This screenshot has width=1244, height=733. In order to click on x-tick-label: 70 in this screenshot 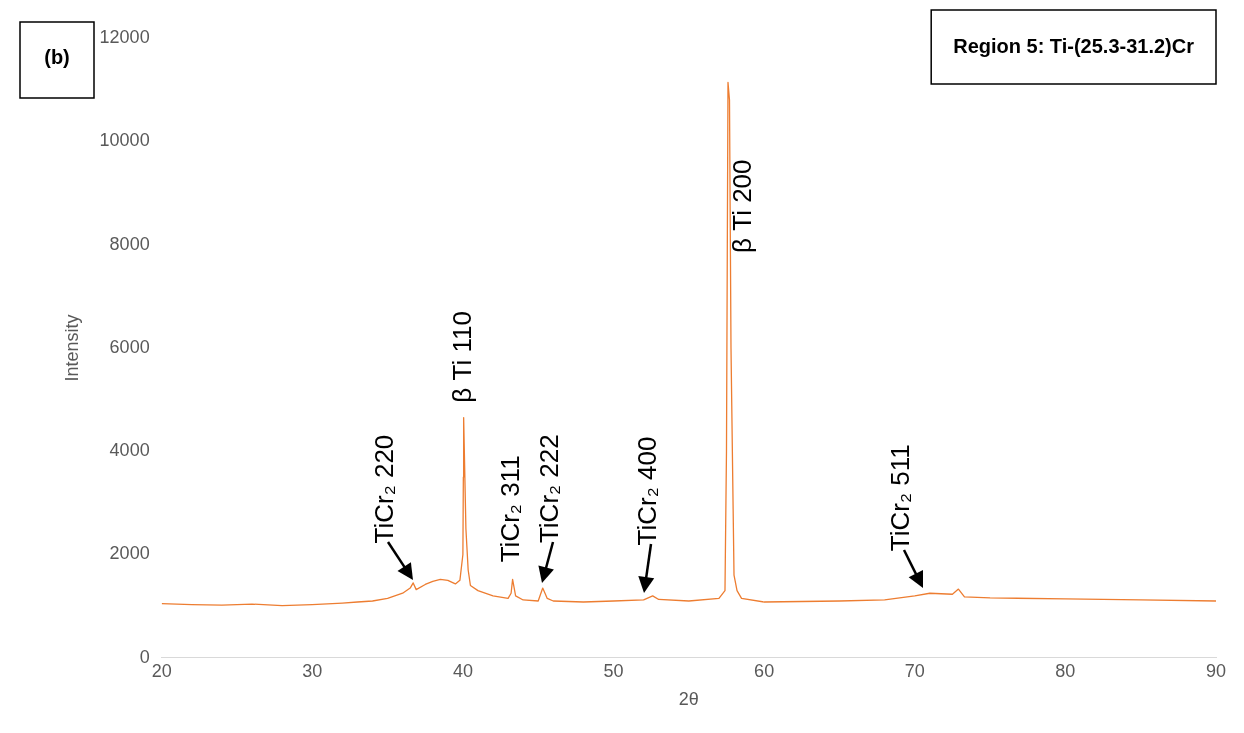, I will do `click(914, 670)`.